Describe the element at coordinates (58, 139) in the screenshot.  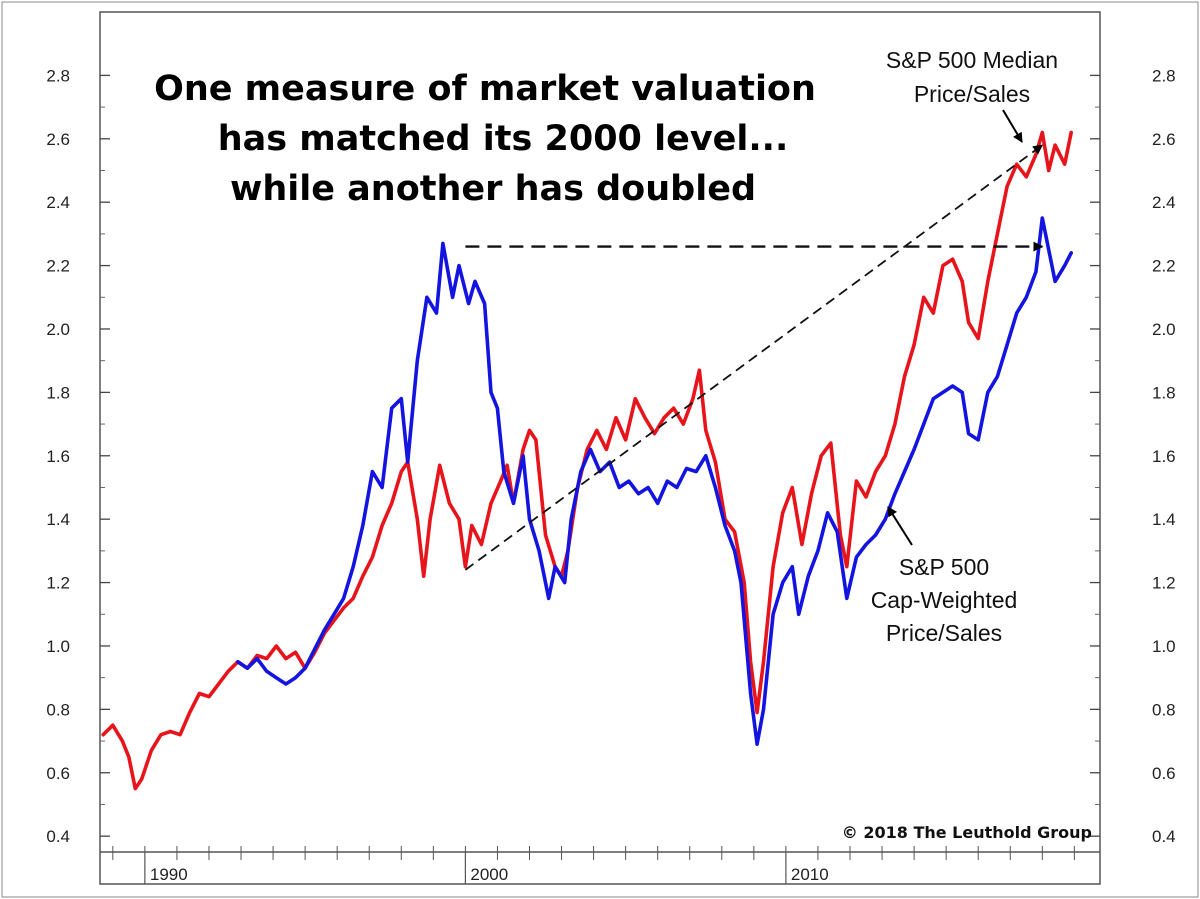
I see `y-tick-label-left: 2.6` at that location.